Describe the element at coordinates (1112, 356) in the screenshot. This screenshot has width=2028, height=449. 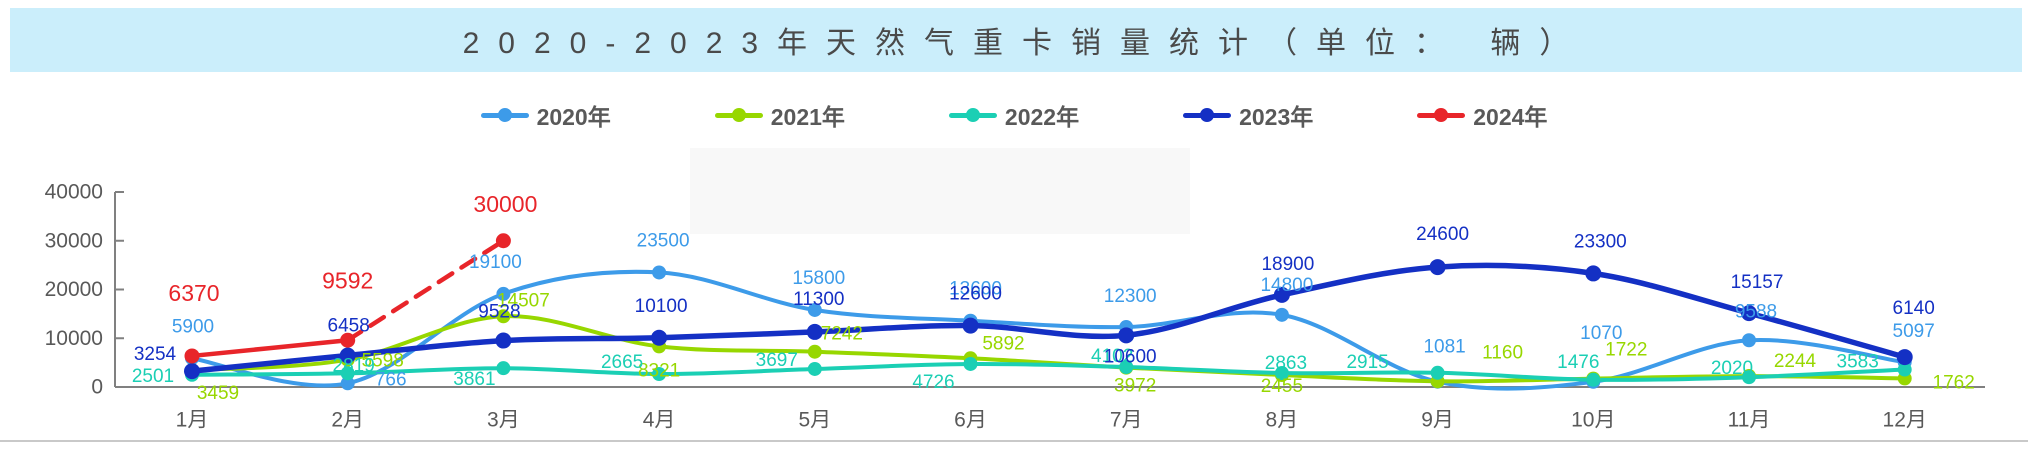
I see `value-label-2022年: 4102` at that location.